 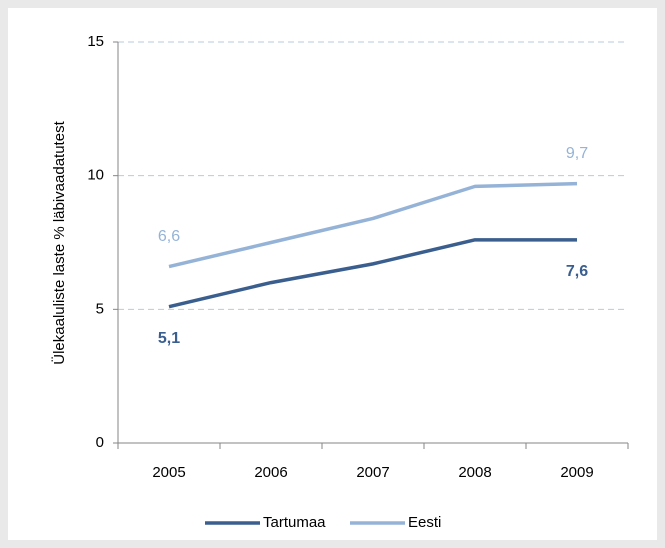 I want to click on y-axis-label: Ülekaaluliste laste % läbivaadatutest, so click(x=59, y=242).